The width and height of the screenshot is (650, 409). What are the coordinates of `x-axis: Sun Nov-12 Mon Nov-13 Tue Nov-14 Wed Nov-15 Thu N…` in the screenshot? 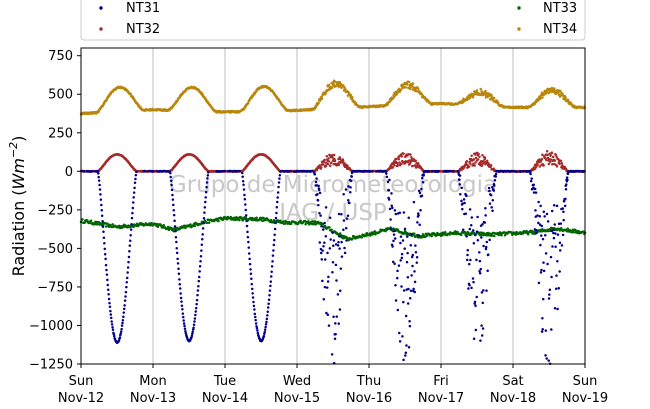 It's located at (333, 385).